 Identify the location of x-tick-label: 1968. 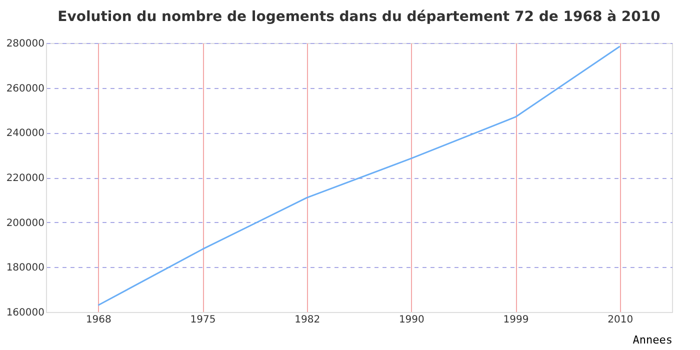
(99, 320).